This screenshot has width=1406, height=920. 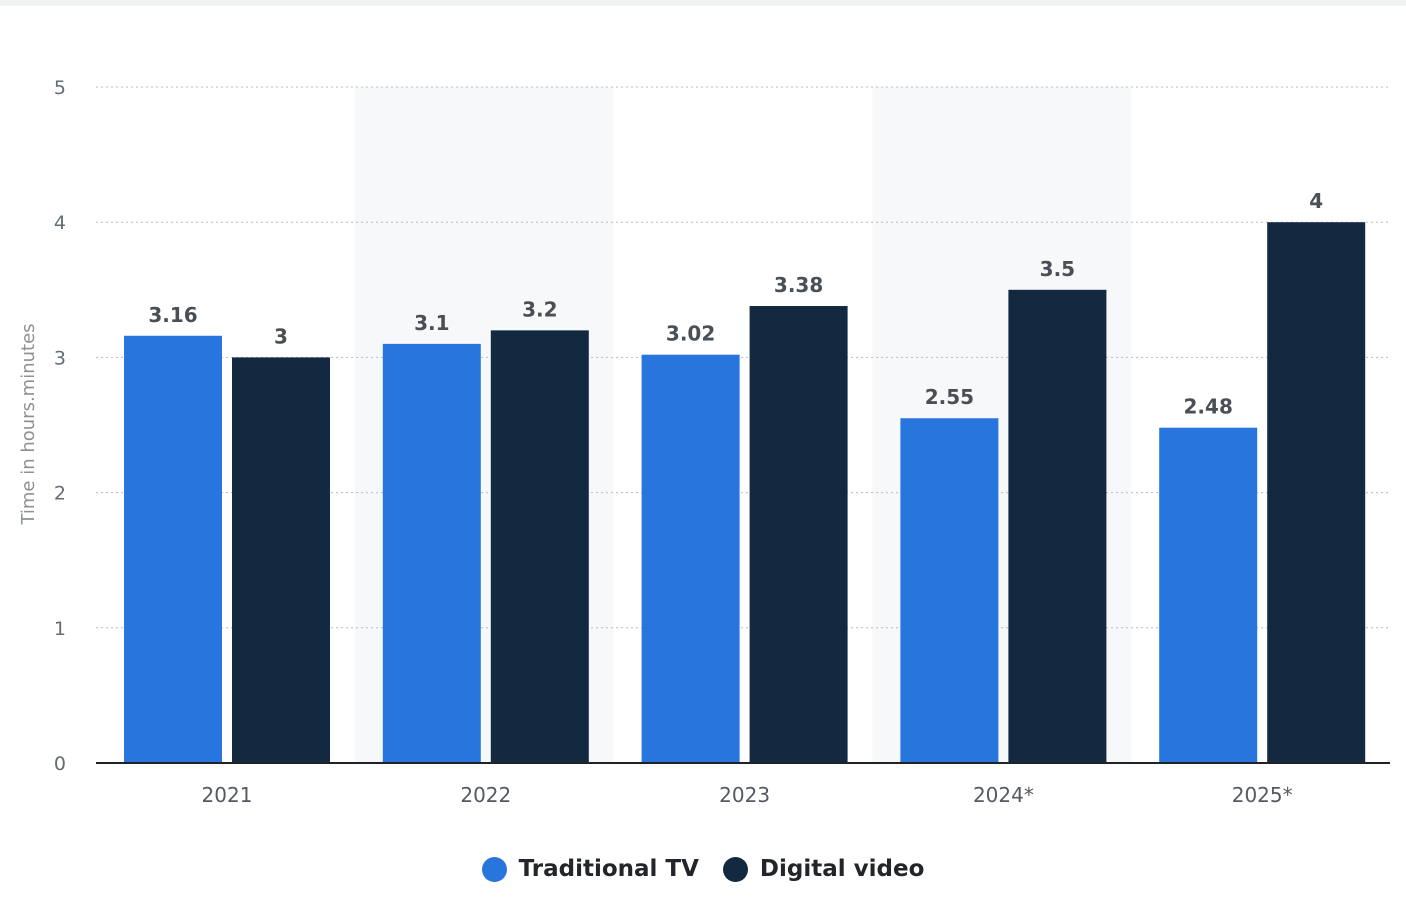 I want to click on y-tick-label: 0, so click(x=60, y=764).